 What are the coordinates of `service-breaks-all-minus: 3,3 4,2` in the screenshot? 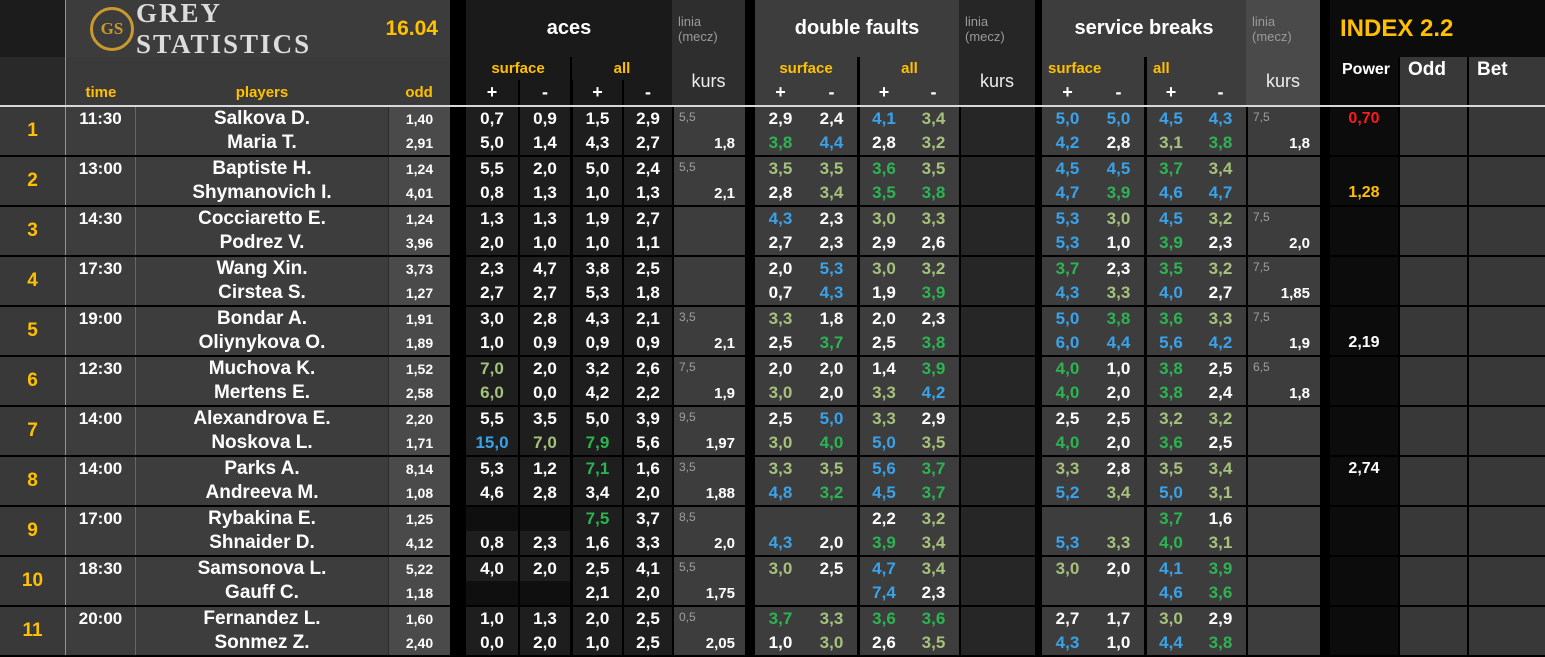 It's located at (1220, 331).